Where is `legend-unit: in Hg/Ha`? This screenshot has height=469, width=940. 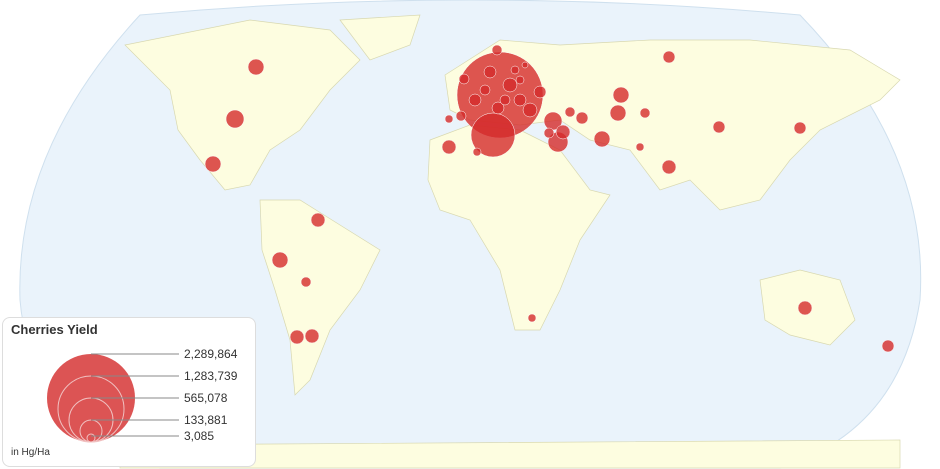 legend-unit: in Hg/Ha is located at coordinates (30, 452).